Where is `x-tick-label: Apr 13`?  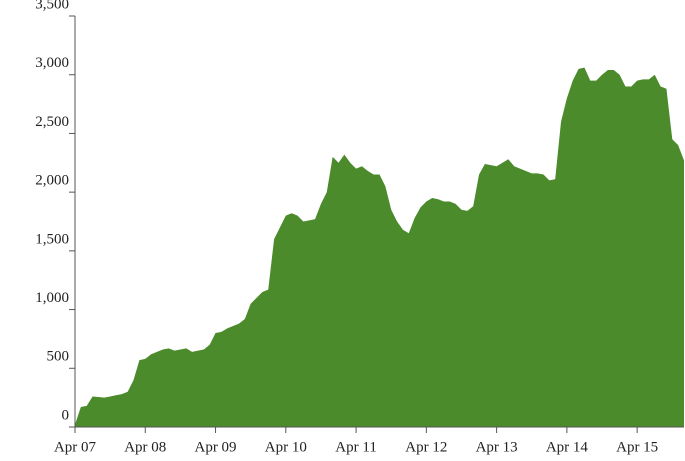 x-tick-label: Apr 13 is located at coordinates (497, 447).